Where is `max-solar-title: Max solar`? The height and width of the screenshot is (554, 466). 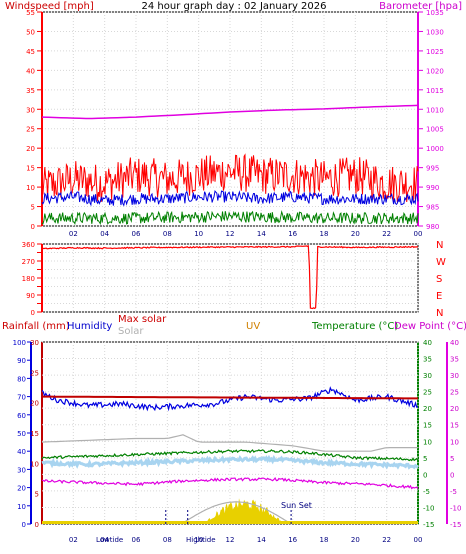
max-solar-title: Max solar is located at coordinates (142, 319).